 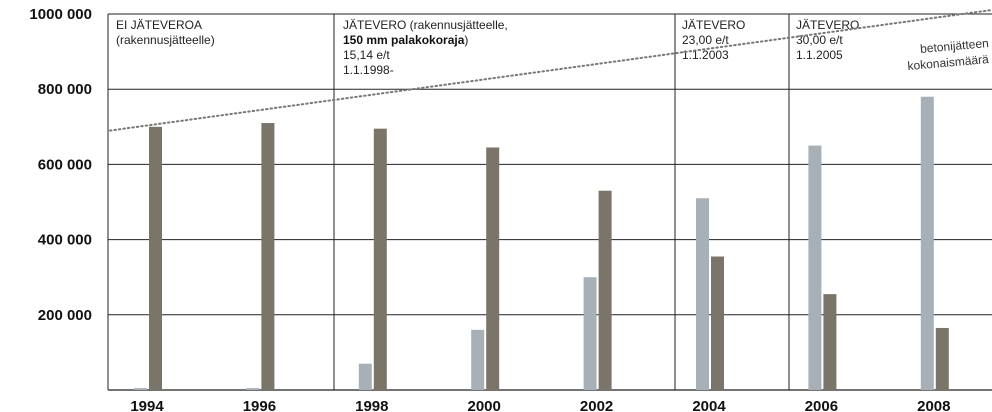 I want to click on period-annotation-no-tax: EI JÄTEVEROA (rakennusjätteelle), so click(x=165, y=32).